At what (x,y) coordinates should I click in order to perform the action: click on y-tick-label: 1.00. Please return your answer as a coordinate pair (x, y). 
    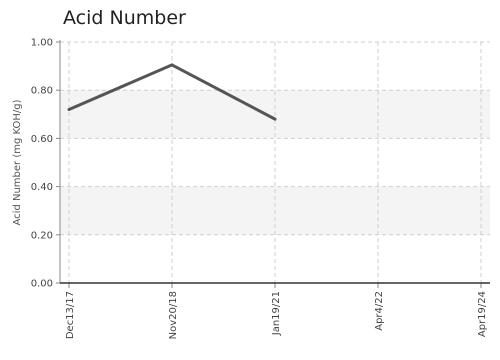
    Looking at the image, I should click on (42, 43).